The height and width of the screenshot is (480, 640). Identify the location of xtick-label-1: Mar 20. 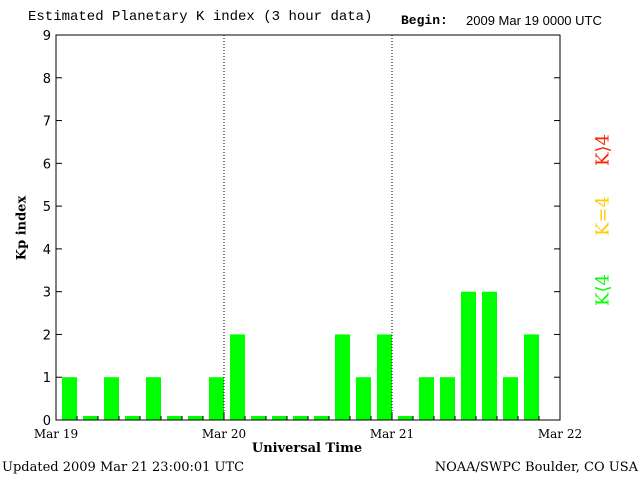
(224, 434).